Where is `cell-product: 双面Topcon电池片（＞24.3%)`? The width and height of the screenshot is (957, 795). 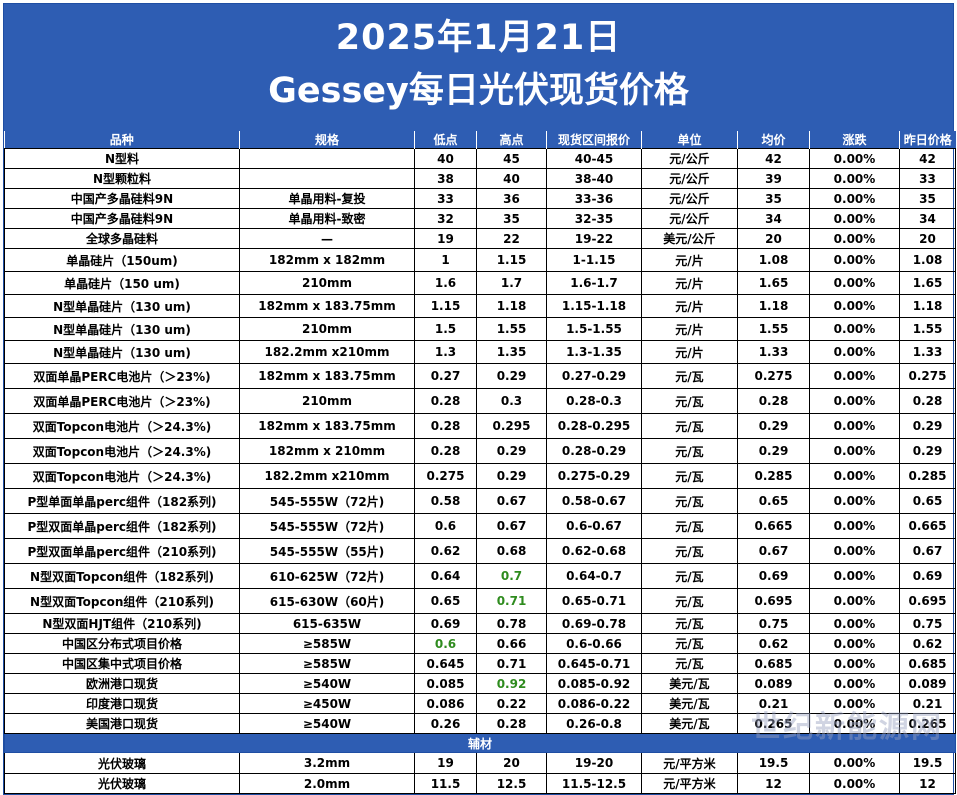
cell-product: 双面Topcon电池片（＞24.3%) is located at coordinates (122, 451).